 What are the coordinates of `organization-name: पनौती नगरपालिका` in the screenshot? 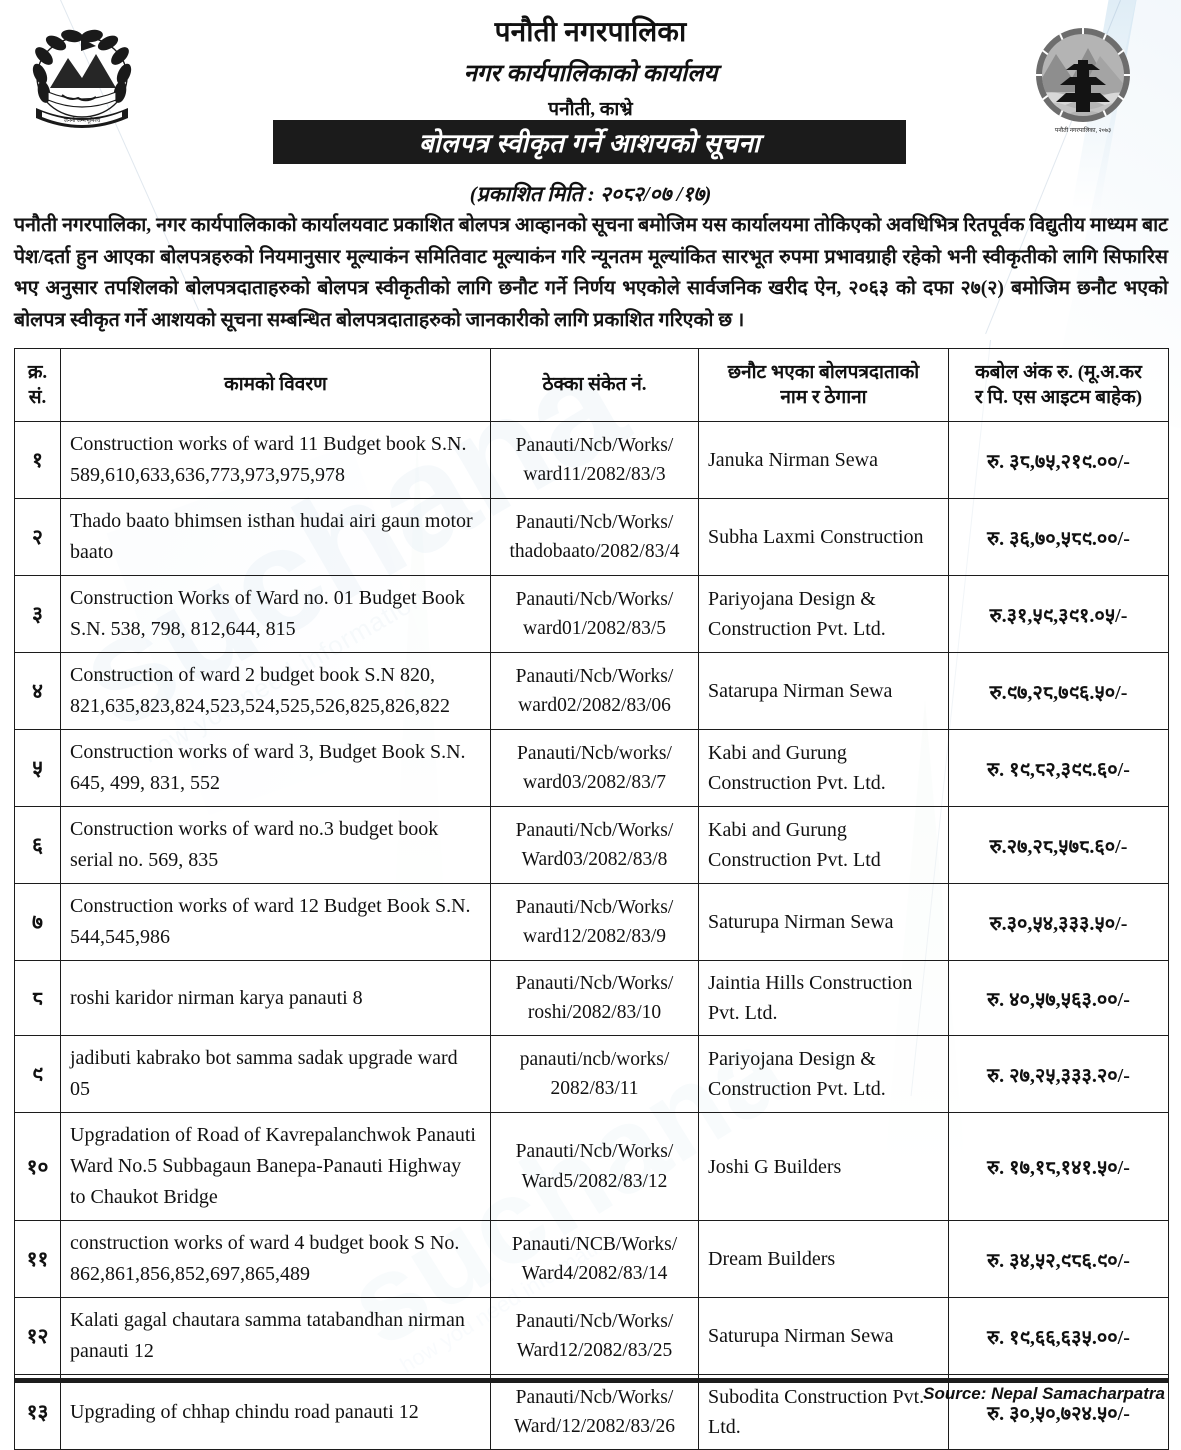 It's located at (590, 32).